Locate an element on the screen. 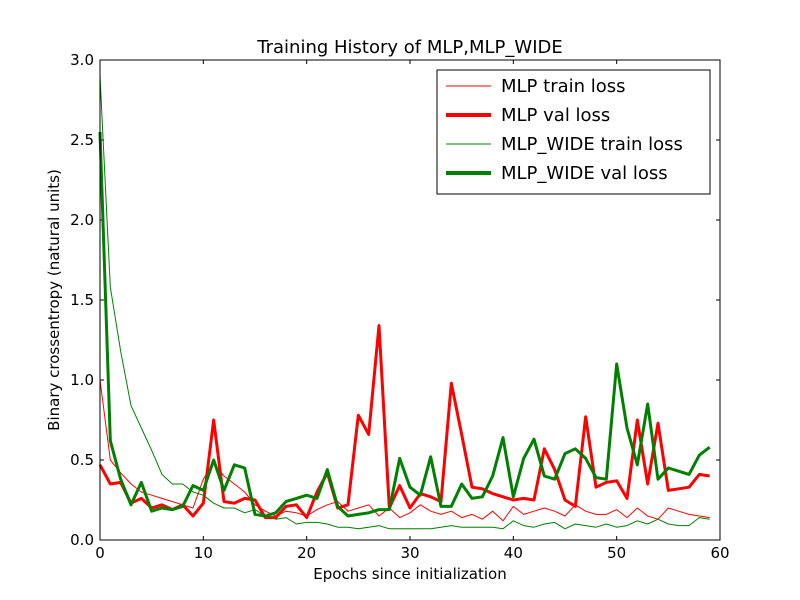 Image resolution: width=800 pixels, height=600 pixels. y-tick-label: 2.0 is located at coordinates (82, 220).